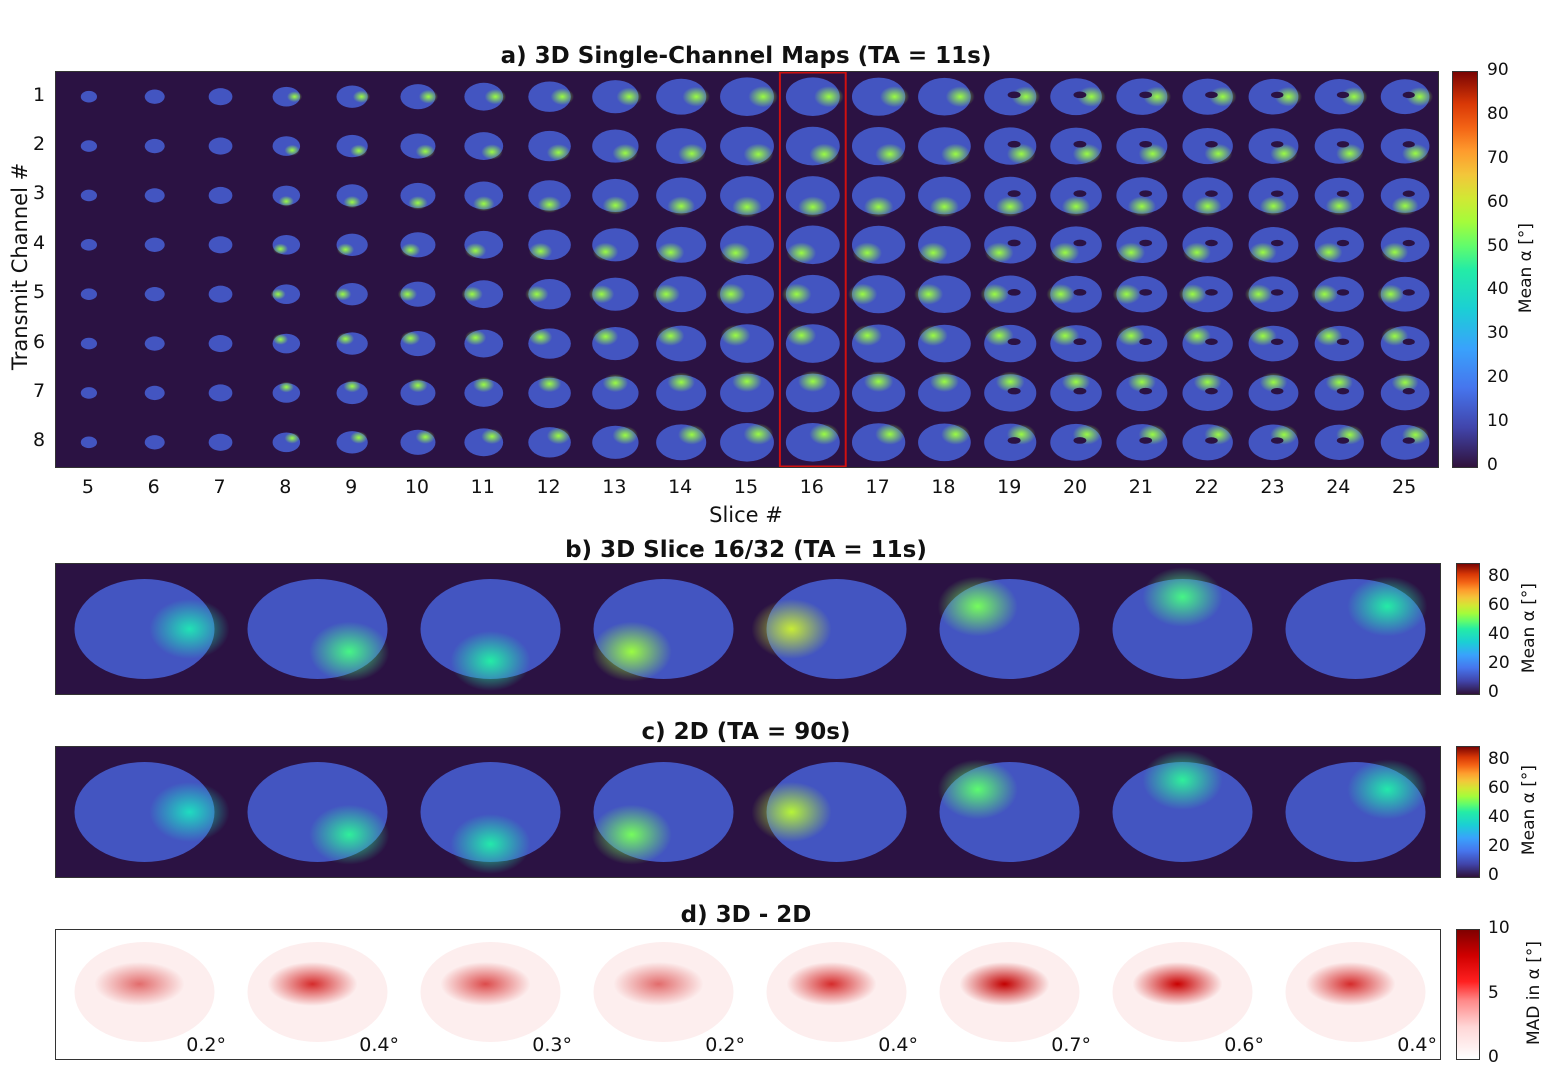 Image resolution: width=1559 pixels, height=1070 pixels. What do you see at coordinates (746, 515) in the screenshot?
I see `panel-a-xlabel: Slice #` at bounding box center [746, 515].